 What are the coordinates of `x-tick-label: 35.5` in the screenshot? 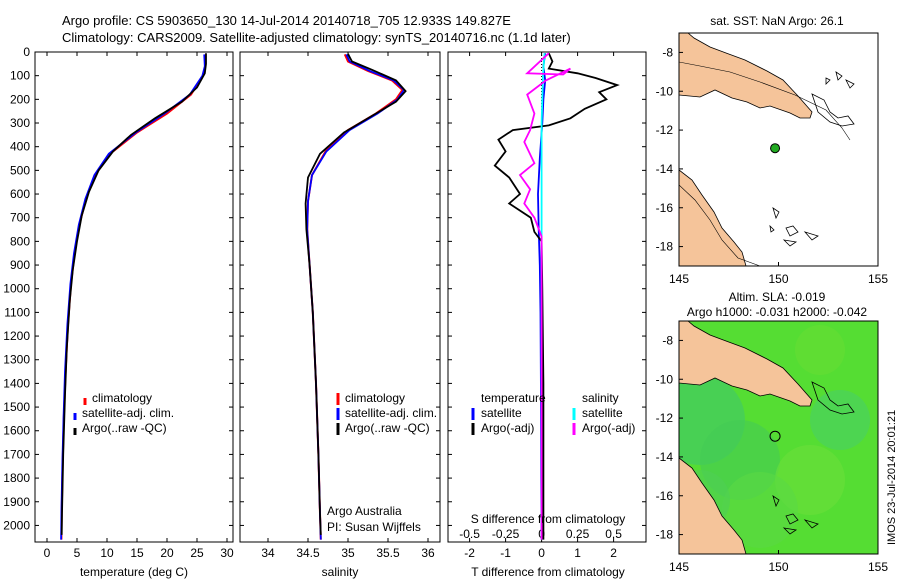 It's located at (388, 553).